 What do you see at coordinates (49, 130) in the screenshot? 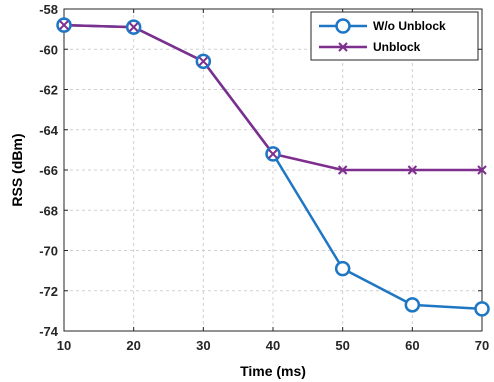
I see `y-tick-label: -64` at bounding box center [49, 130].